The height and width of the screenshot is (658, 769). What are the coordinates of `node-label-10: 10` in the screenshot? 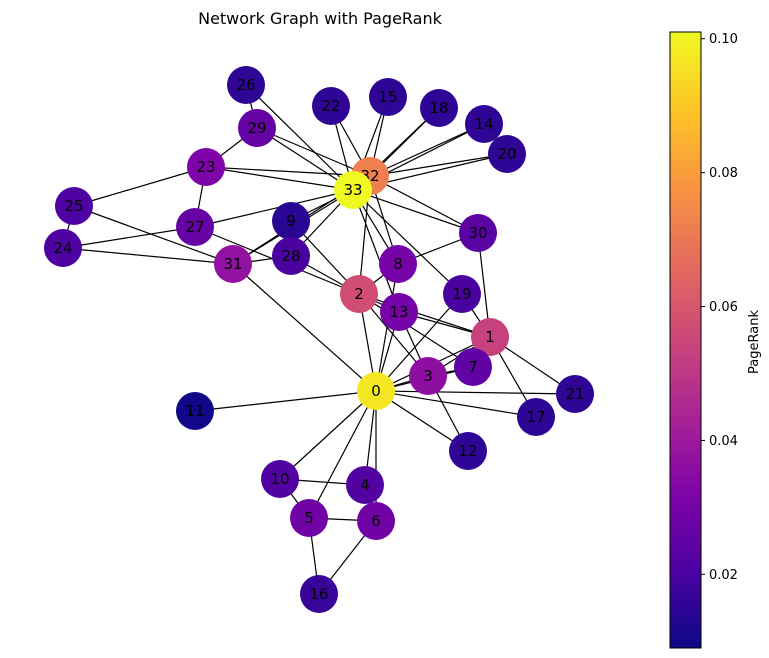 It's located at (279, 479).